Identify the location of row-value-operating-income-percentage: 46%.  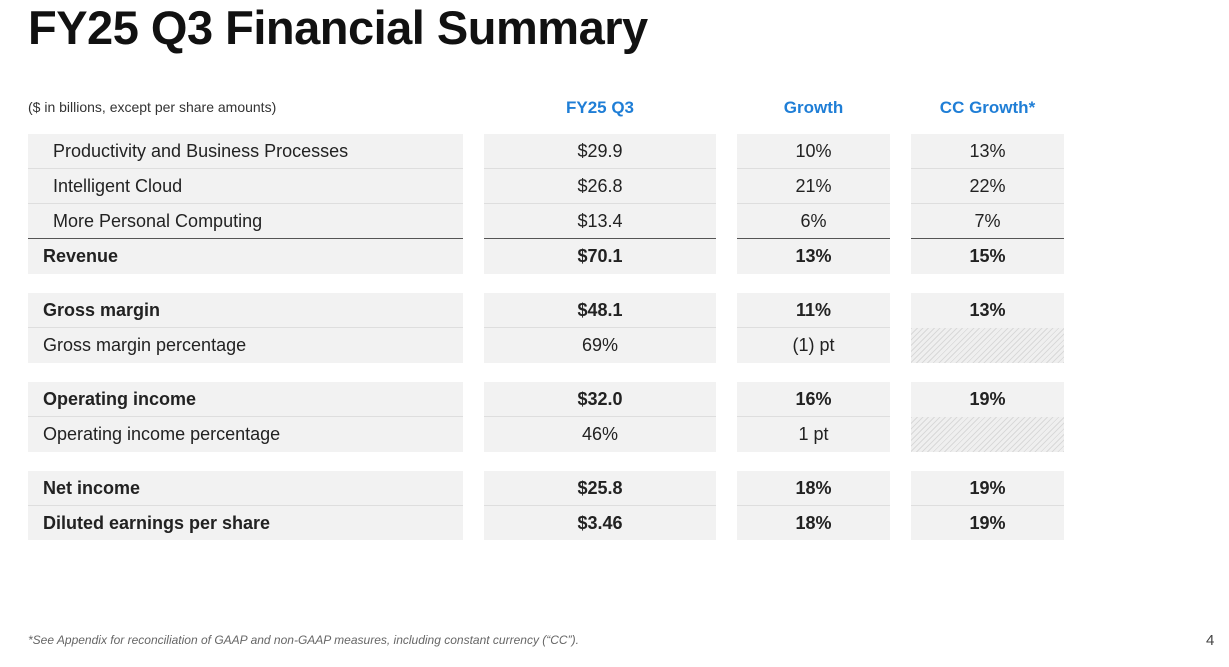
(600, 434).